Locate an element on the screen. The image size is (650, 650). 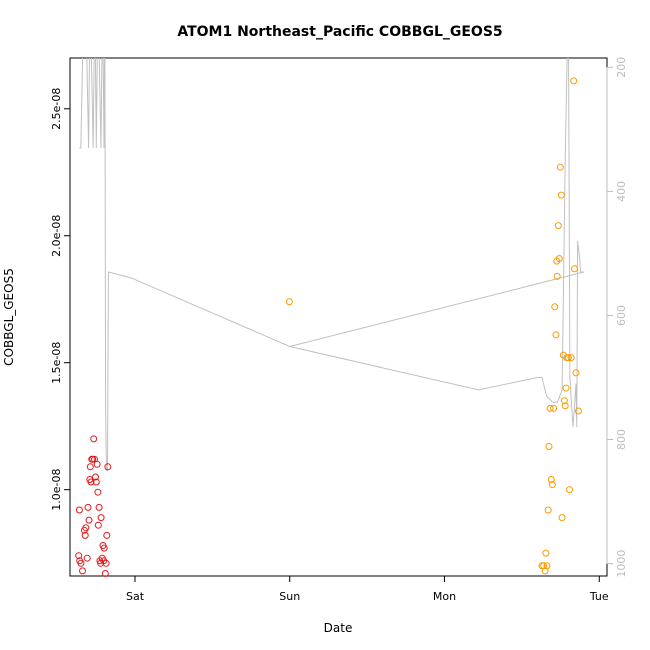
y2-tick-label: 800 is located at coordinates (621, 439).